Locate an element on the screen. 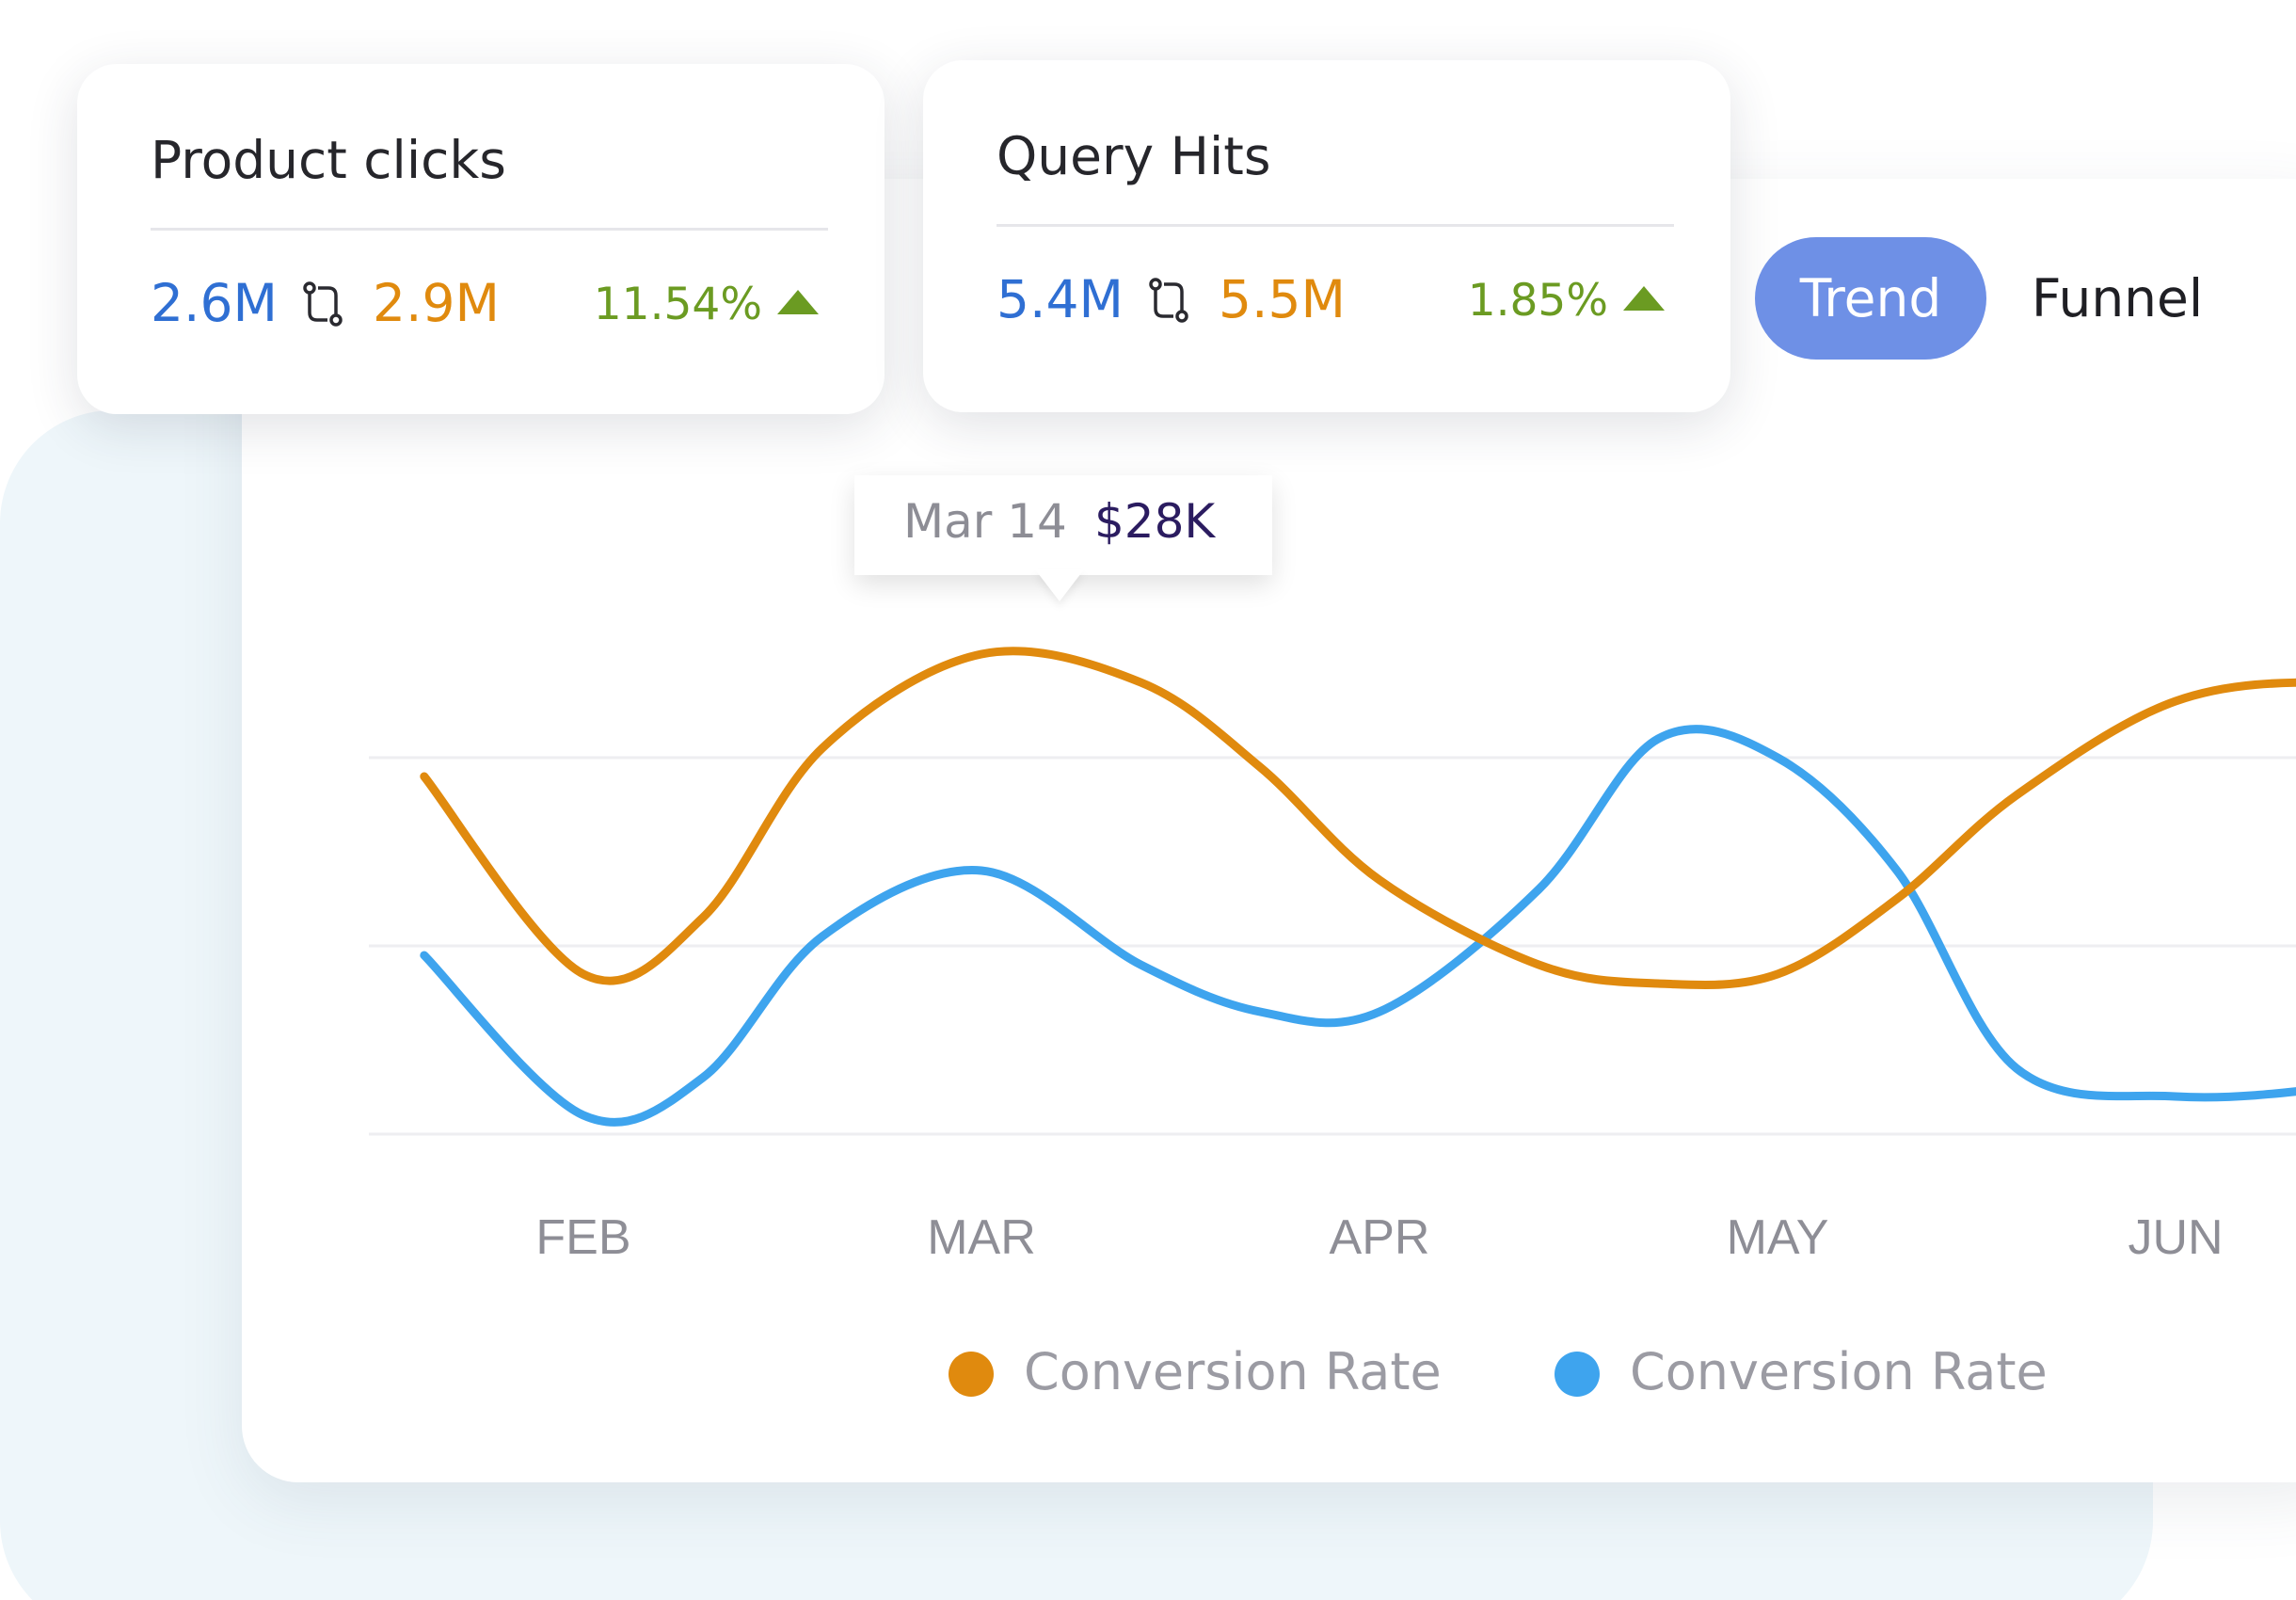 This screenshot has width=2296, height=1600. x-tick-label: JUN is located at coordinates (2175, 1237).